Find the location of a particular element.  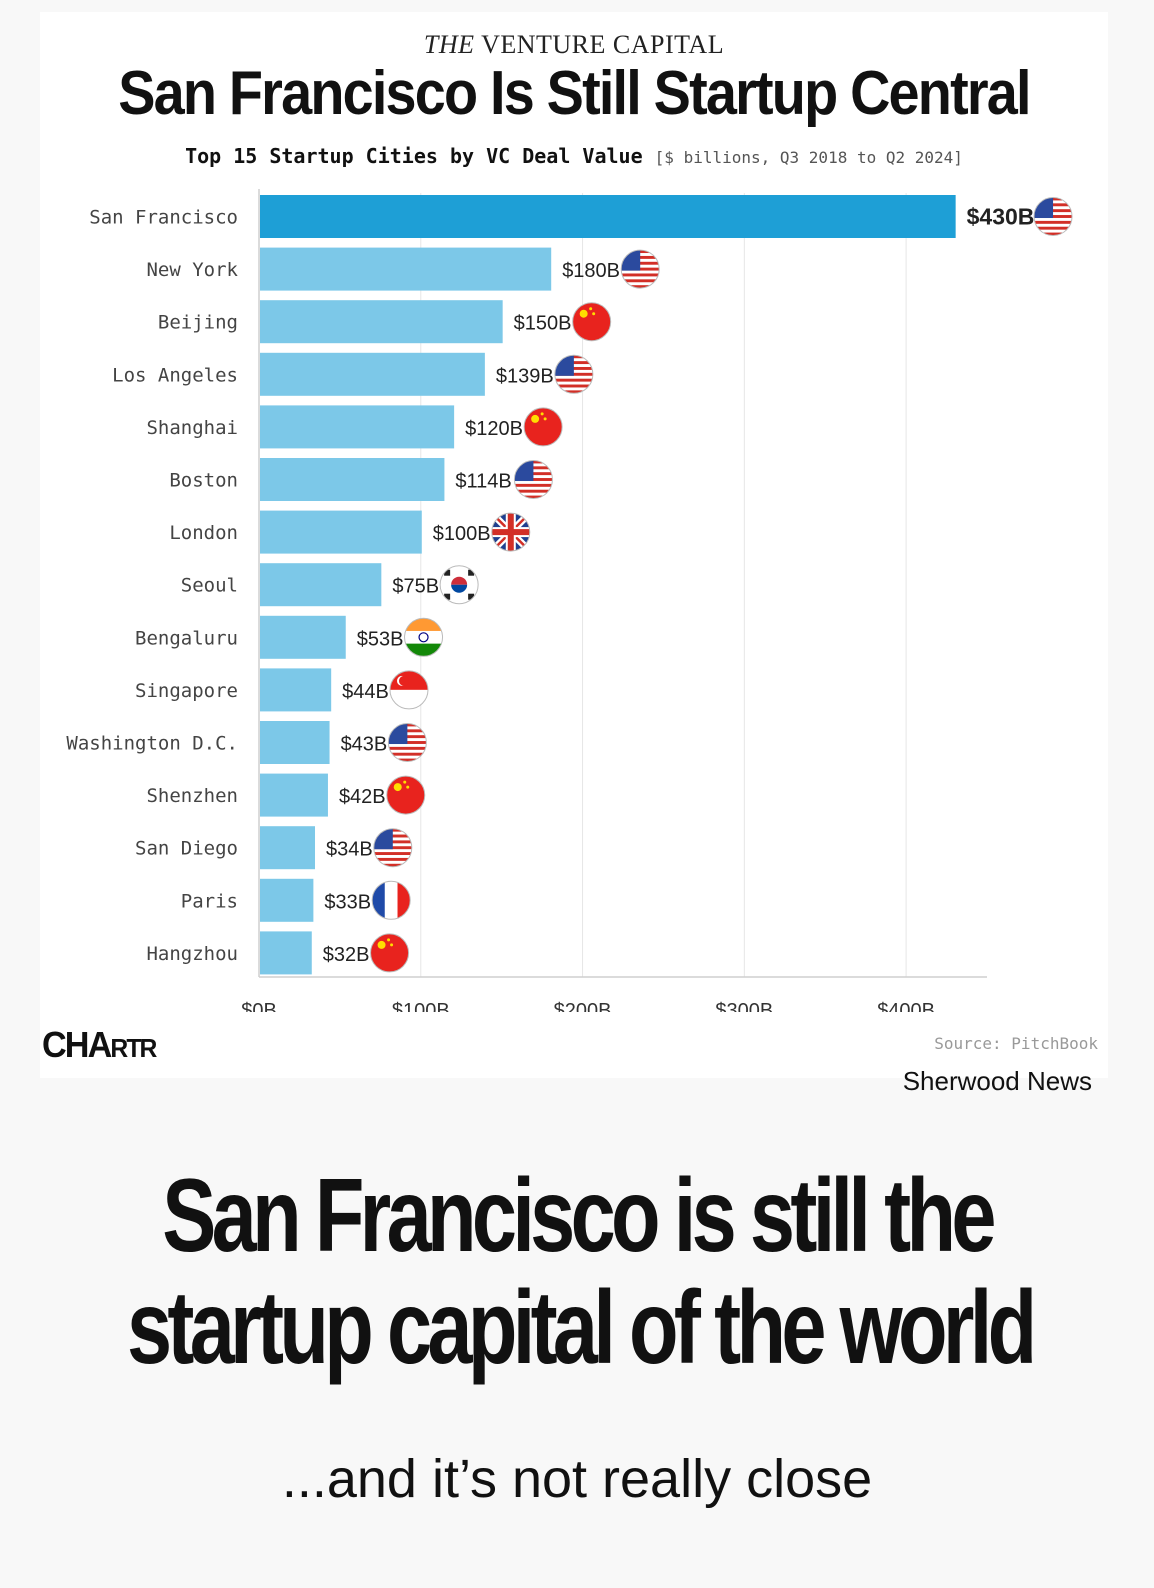

chartr-logo: CHARTR is located at coordinates (99, 1045).